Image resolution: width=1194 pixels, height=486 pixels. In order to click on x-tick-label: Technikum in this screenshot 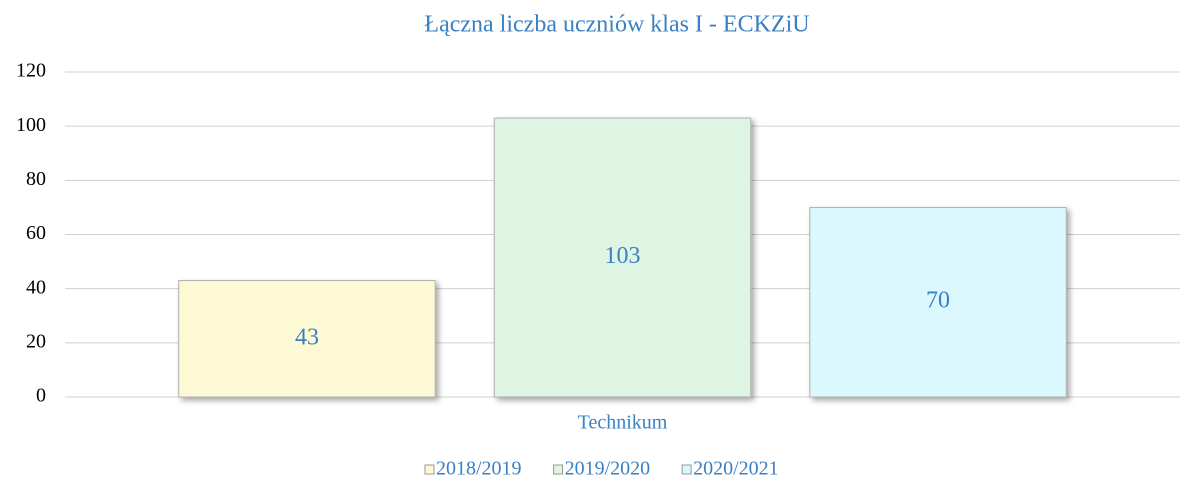, I will do `click(623, 423)`.